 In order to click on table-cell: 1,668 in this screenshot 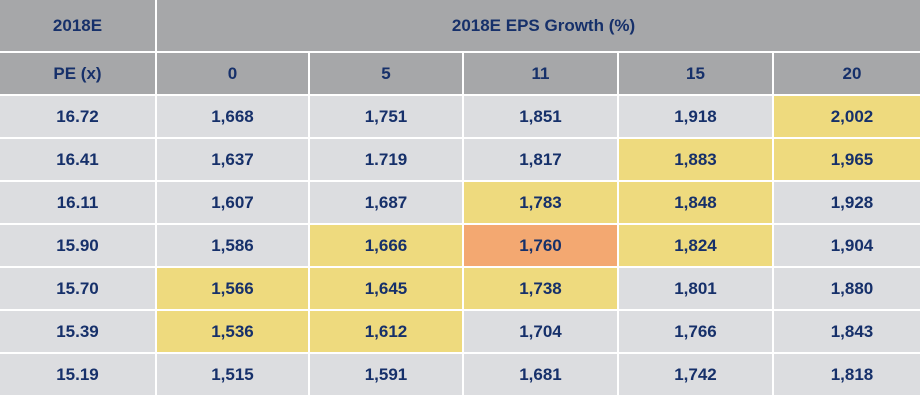, I will do `click(232, 116)`.